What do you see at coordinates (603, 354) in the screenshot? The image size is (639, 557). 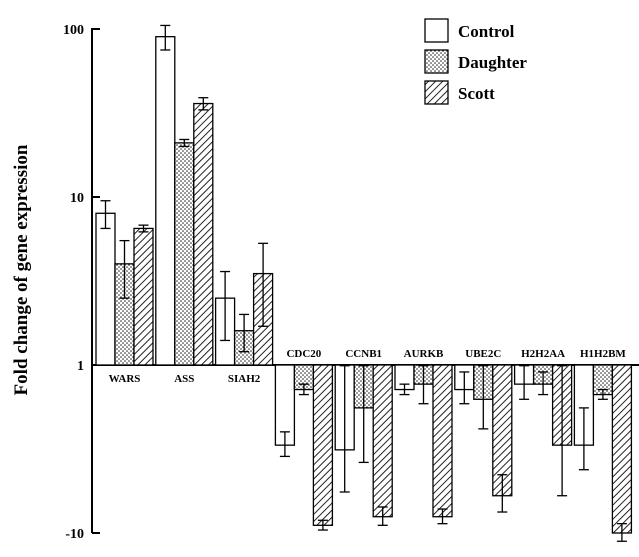 I see `category-label-h1h2bm: H1H2BM` at bounding box center [603, 354].